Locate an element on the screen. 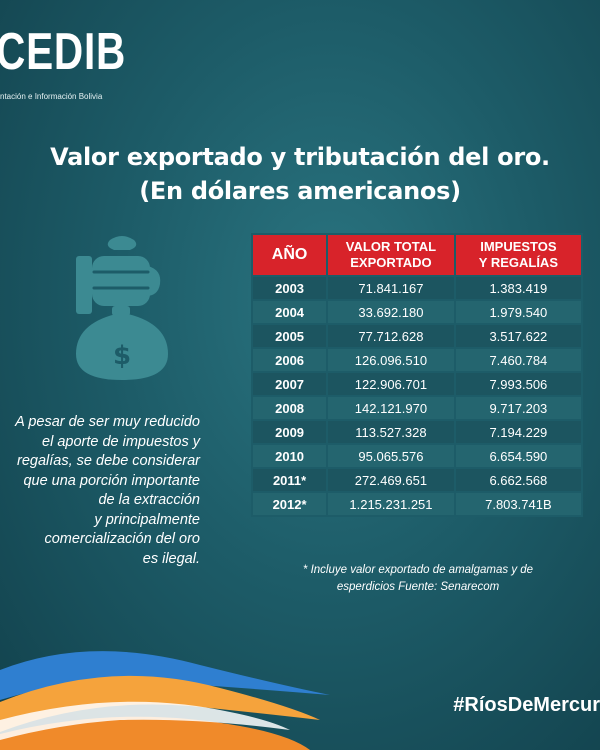 The height and width of the screenshot is (750, 600). side-line: y principalmente is located at coordinates (147, 519).